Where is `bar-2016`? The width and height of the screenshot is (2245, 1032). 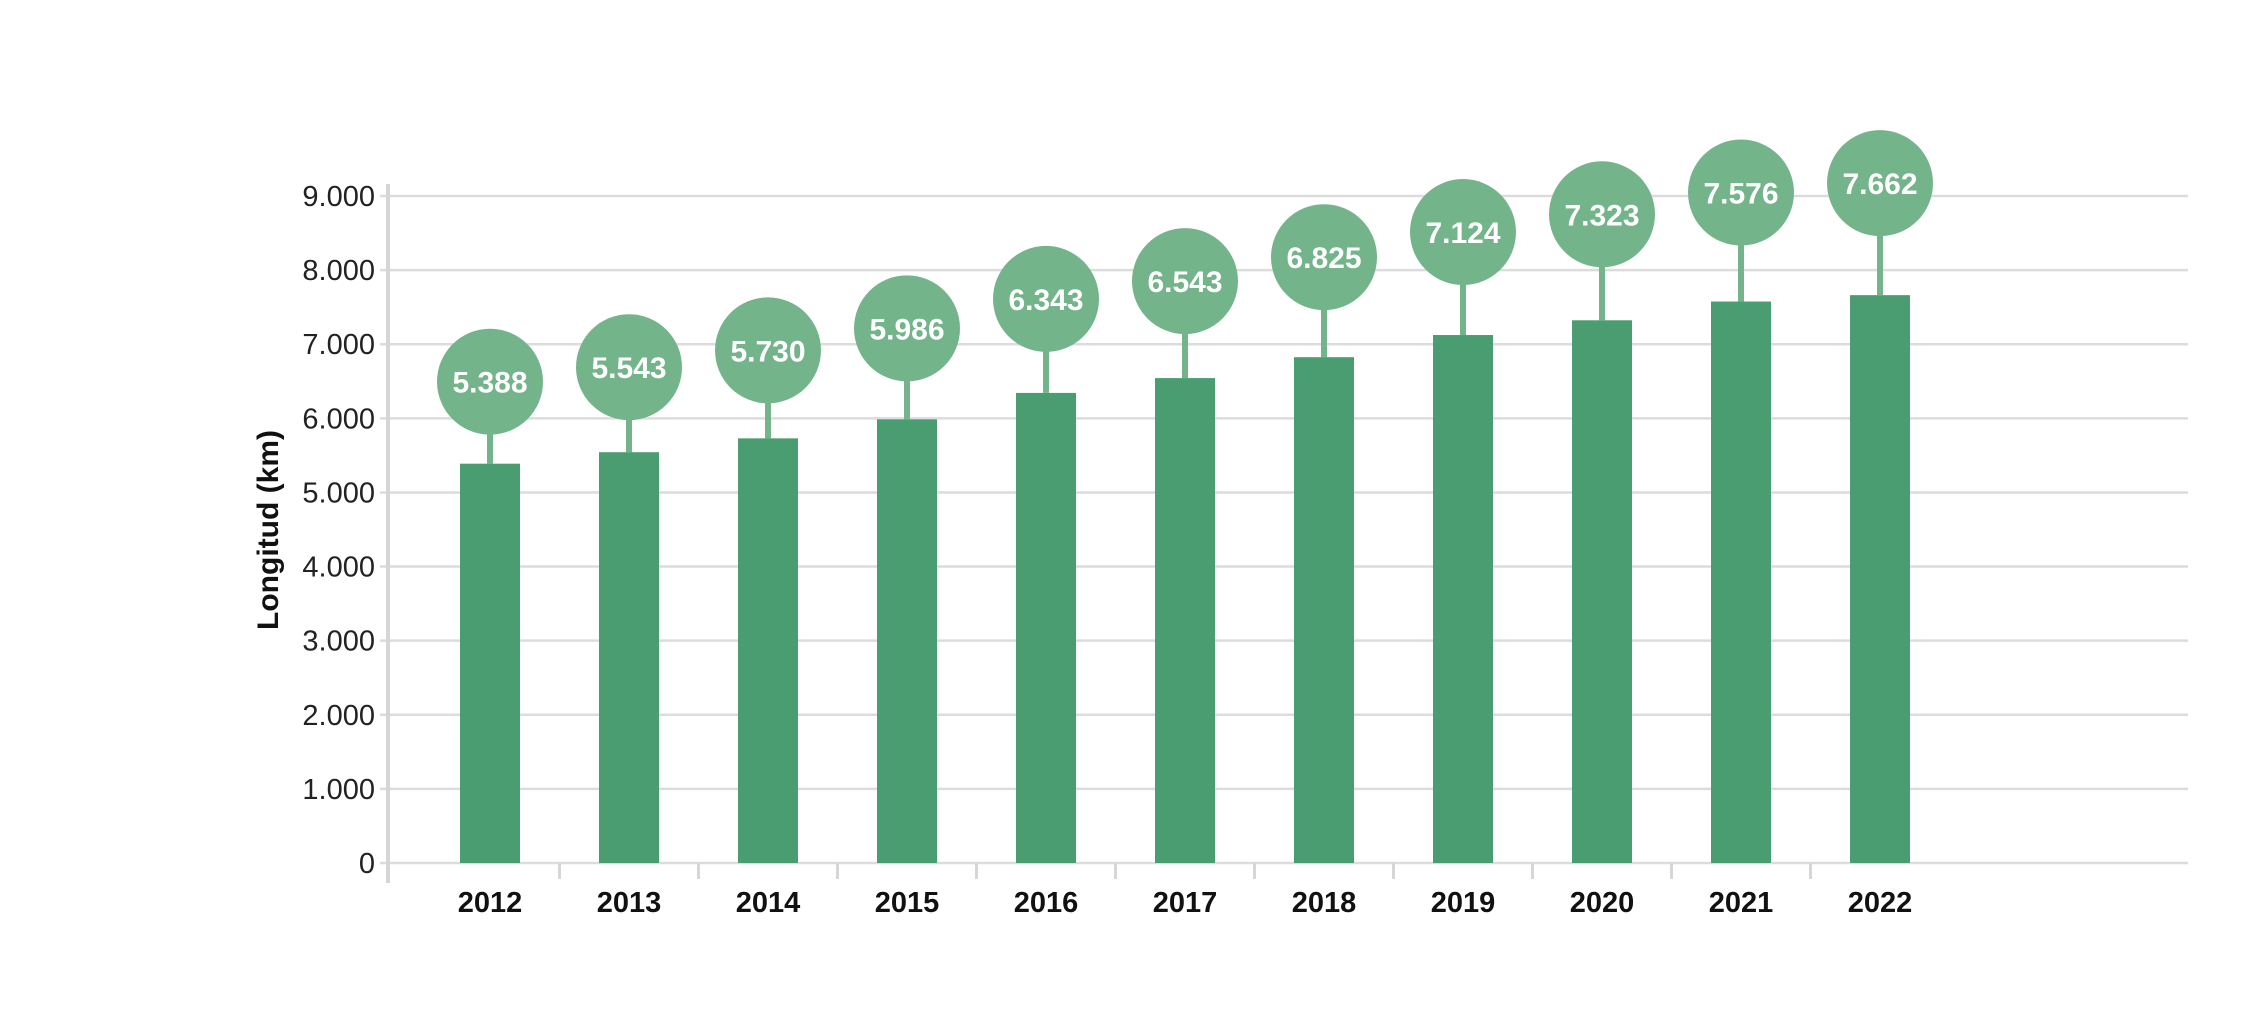
bar-2016 is located at coordinates (1046, 627).